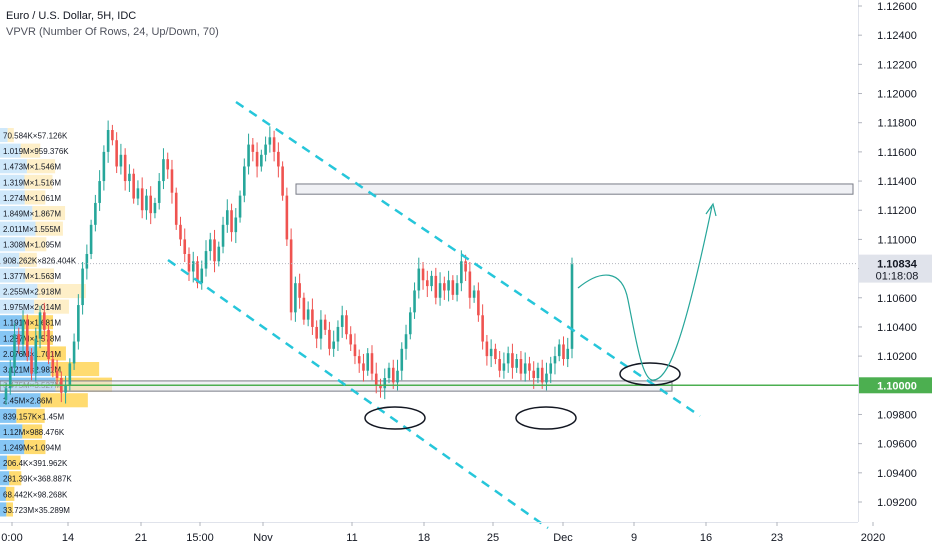 This screenshot has width=932, height=550. I want to click on symbol-title: Euro / U.S. Dollar, 5H, IDC, so click(71, 16).